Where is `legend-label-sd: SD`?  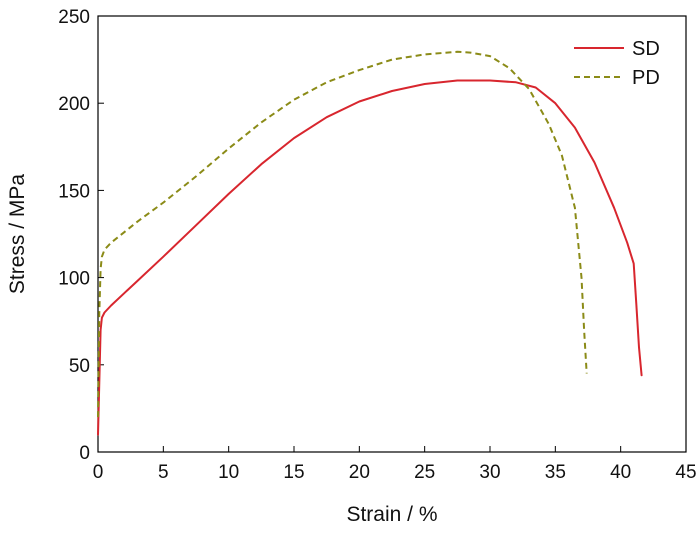 legend-label-sd: SD is located at coordinates (646, 49).